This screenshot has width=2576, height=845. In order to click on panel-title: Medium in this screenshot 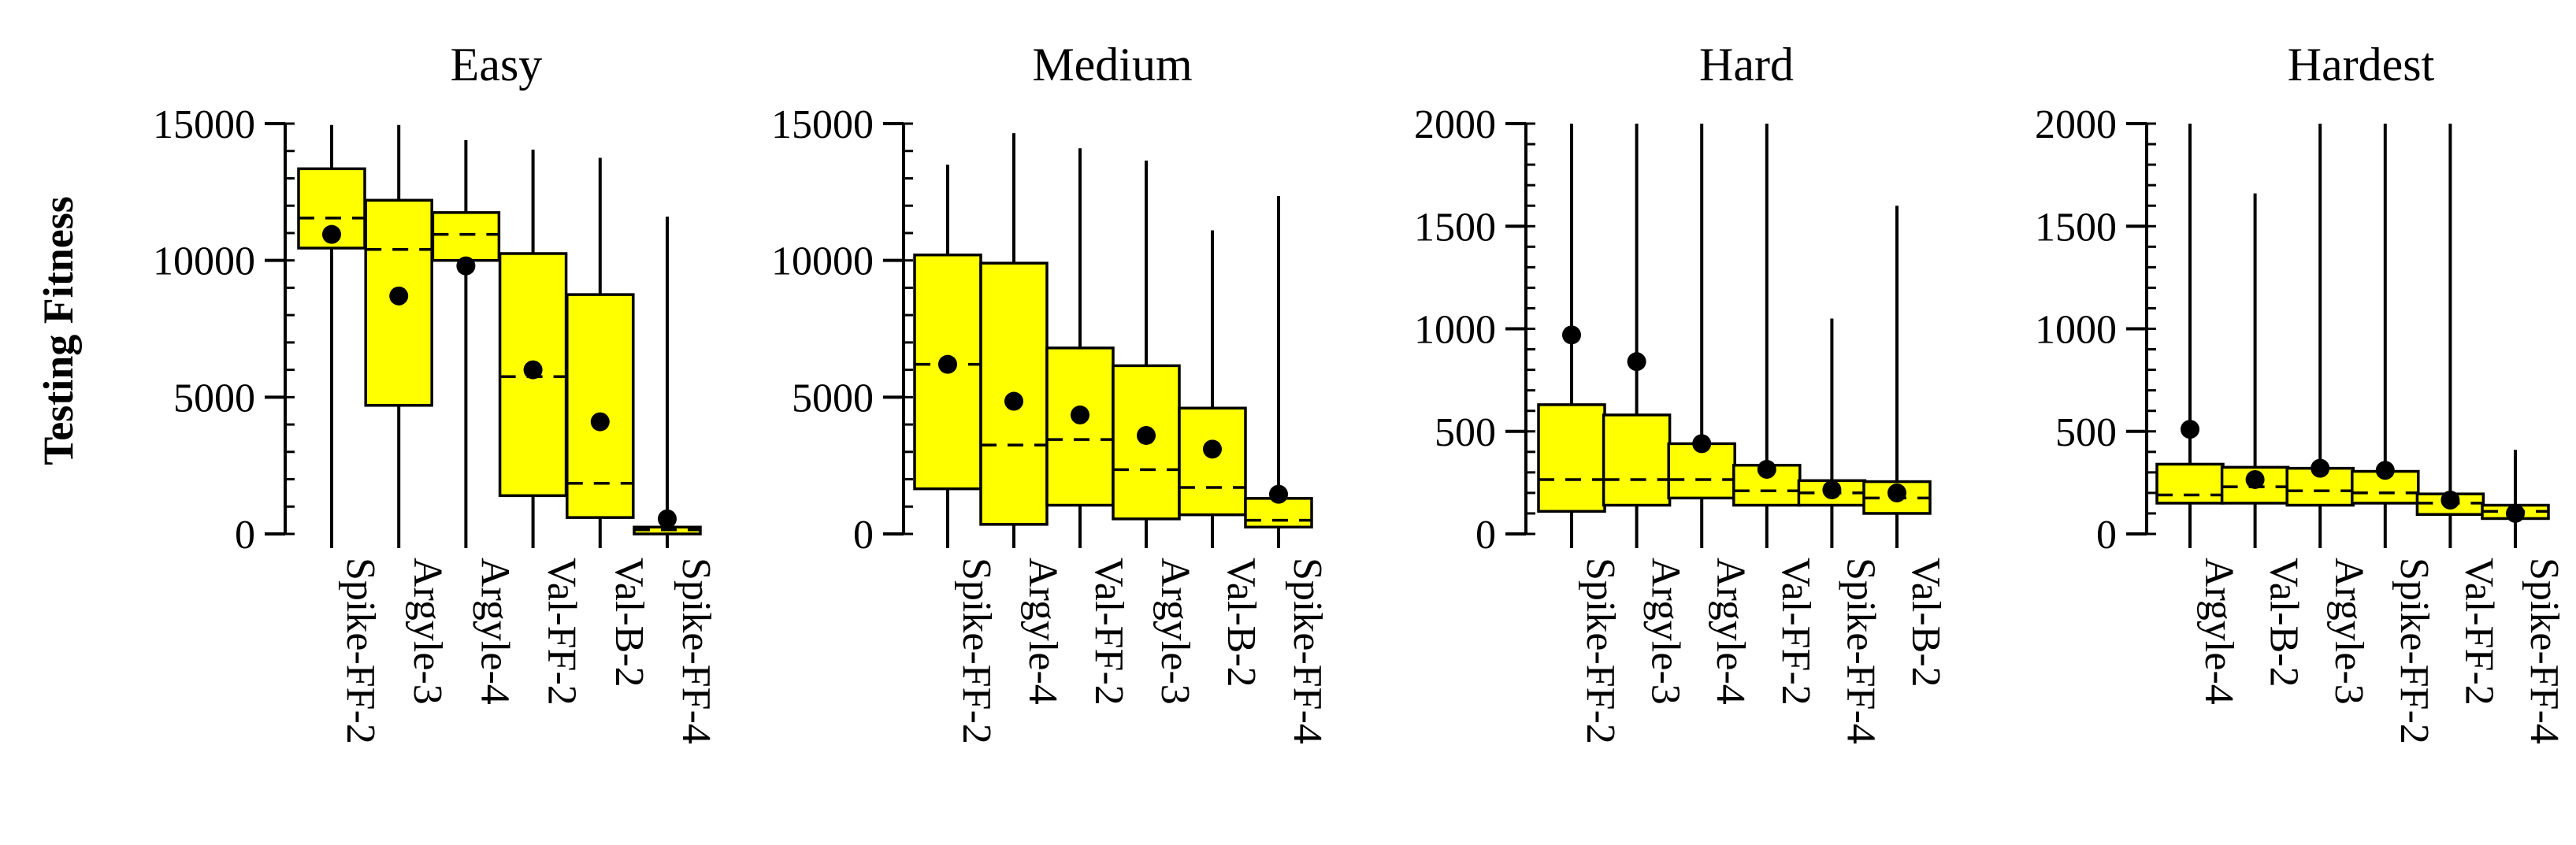, I will do `click(1112, 65)`.